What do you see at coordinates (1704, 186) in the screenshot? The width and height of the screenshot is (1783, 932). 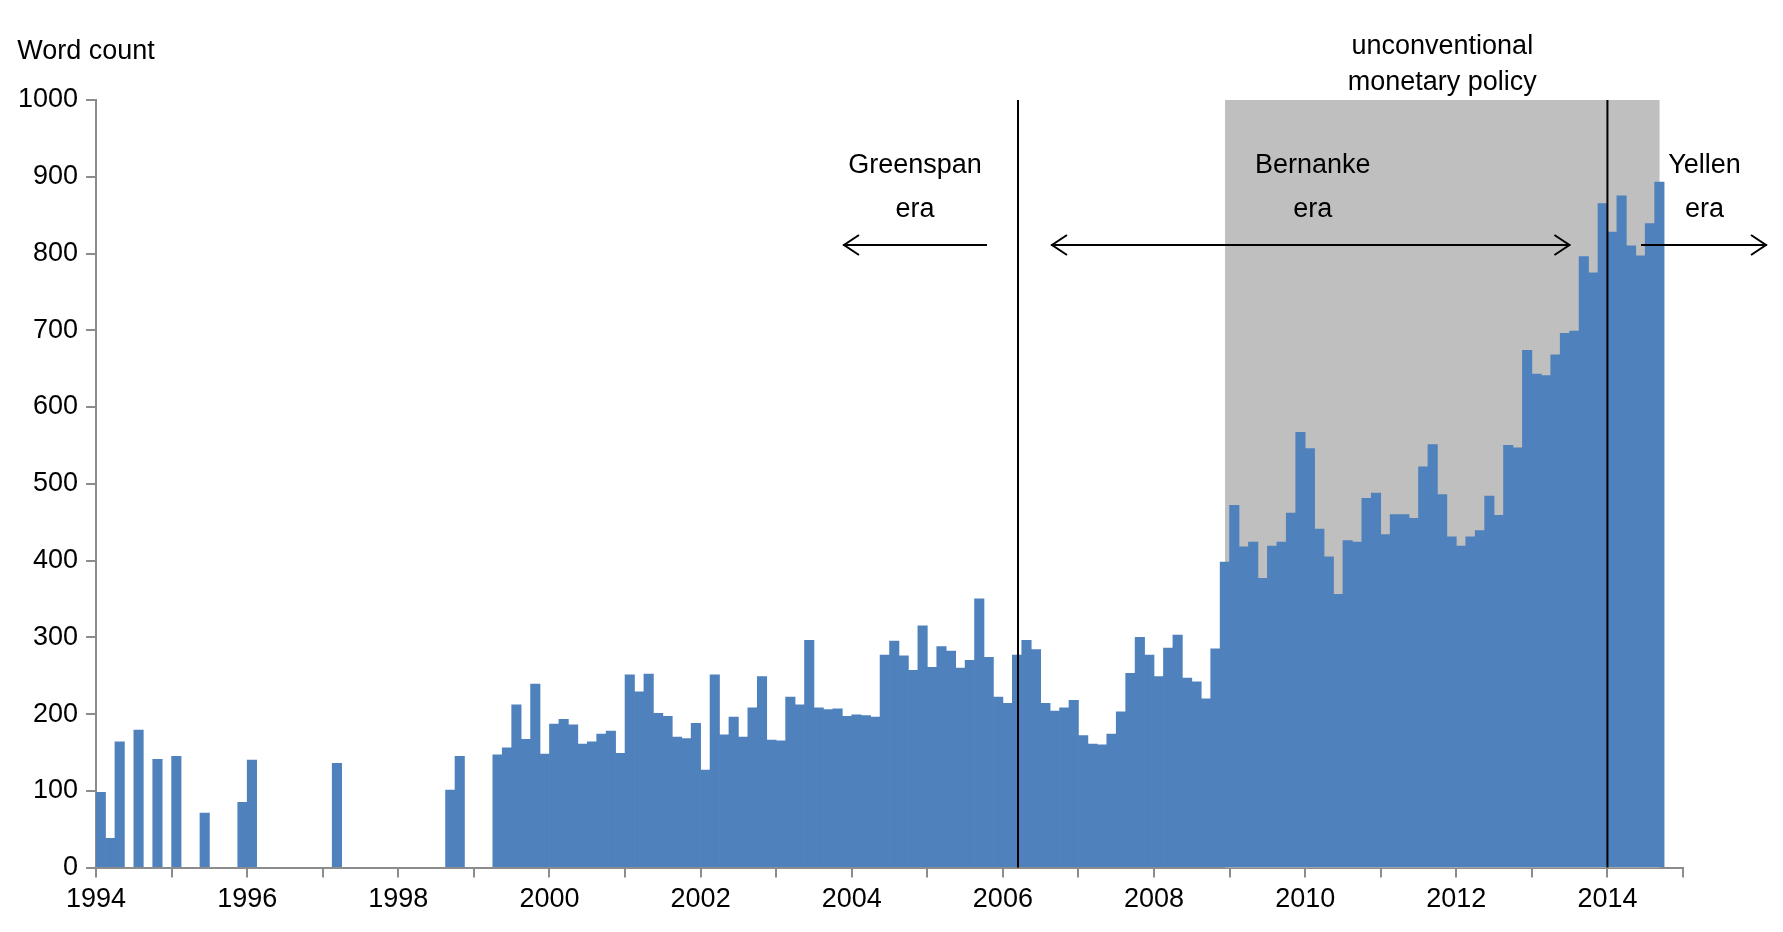 I see `annotation: Yellen era` at bounding box center [1704, 186].